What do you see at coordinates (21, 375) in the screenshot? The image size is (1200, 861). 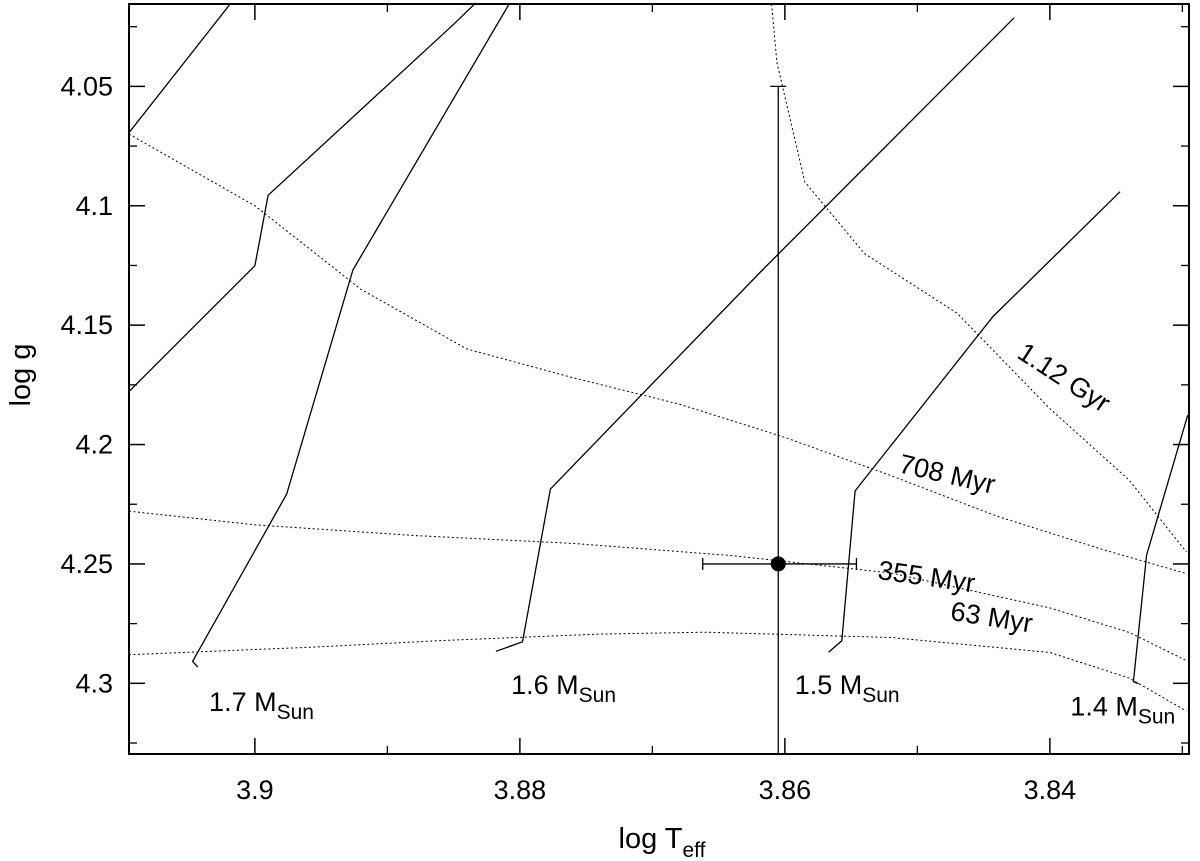 I see `y-axis-label: log g` at bounding box center [21, 375].